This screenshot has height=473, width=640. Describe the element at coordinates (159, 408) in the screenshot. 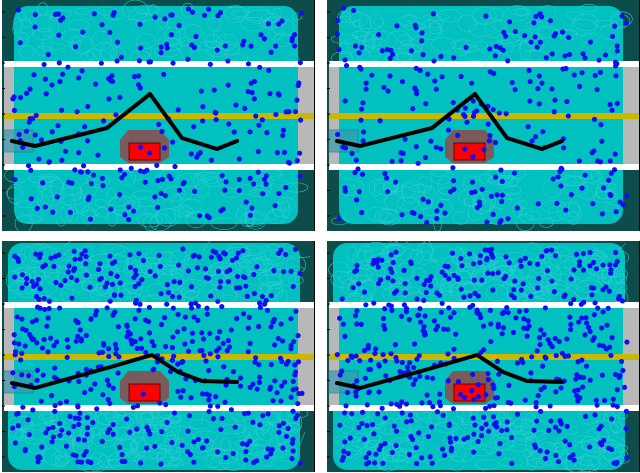

I see `lane-marking-bottom` at that location.